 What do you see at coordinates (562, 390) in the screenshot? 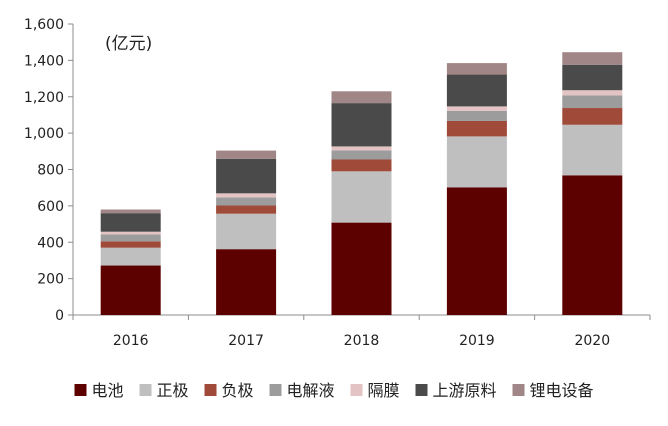
I see `legend-label: 锂电设备` at bounding box center [562, 390].